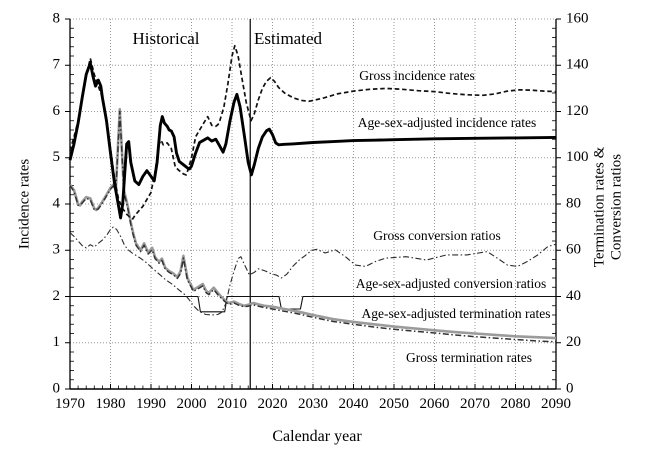  Describe the element at coordinates (57, 388) in the screenshot. I see `y-left-tick-label: 0` at that location.